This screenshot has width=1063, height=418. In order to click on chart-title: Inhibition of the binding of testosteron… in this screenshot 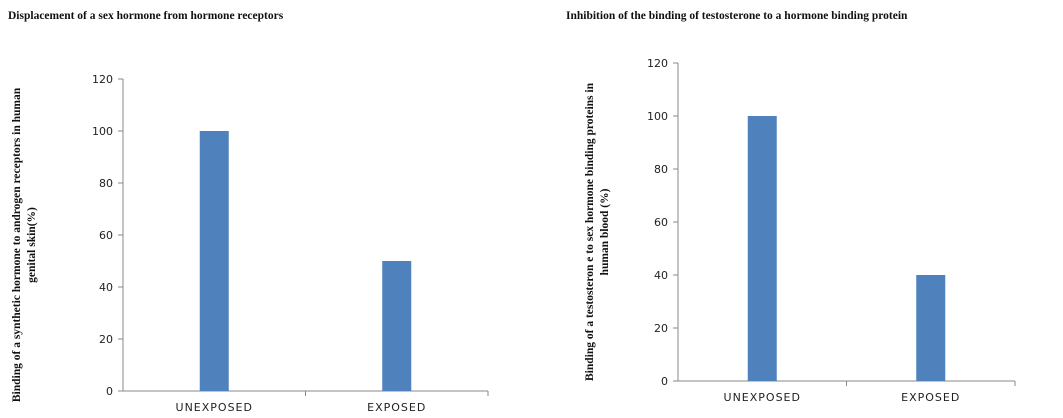, I will do `click(737, 16)`.